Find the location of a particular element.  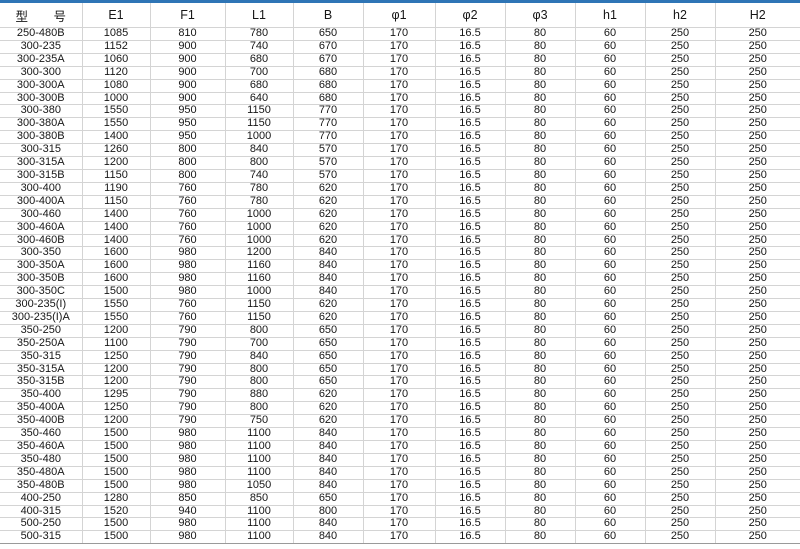

value-cell-f1: 800 is located at coordinates (188, 150).